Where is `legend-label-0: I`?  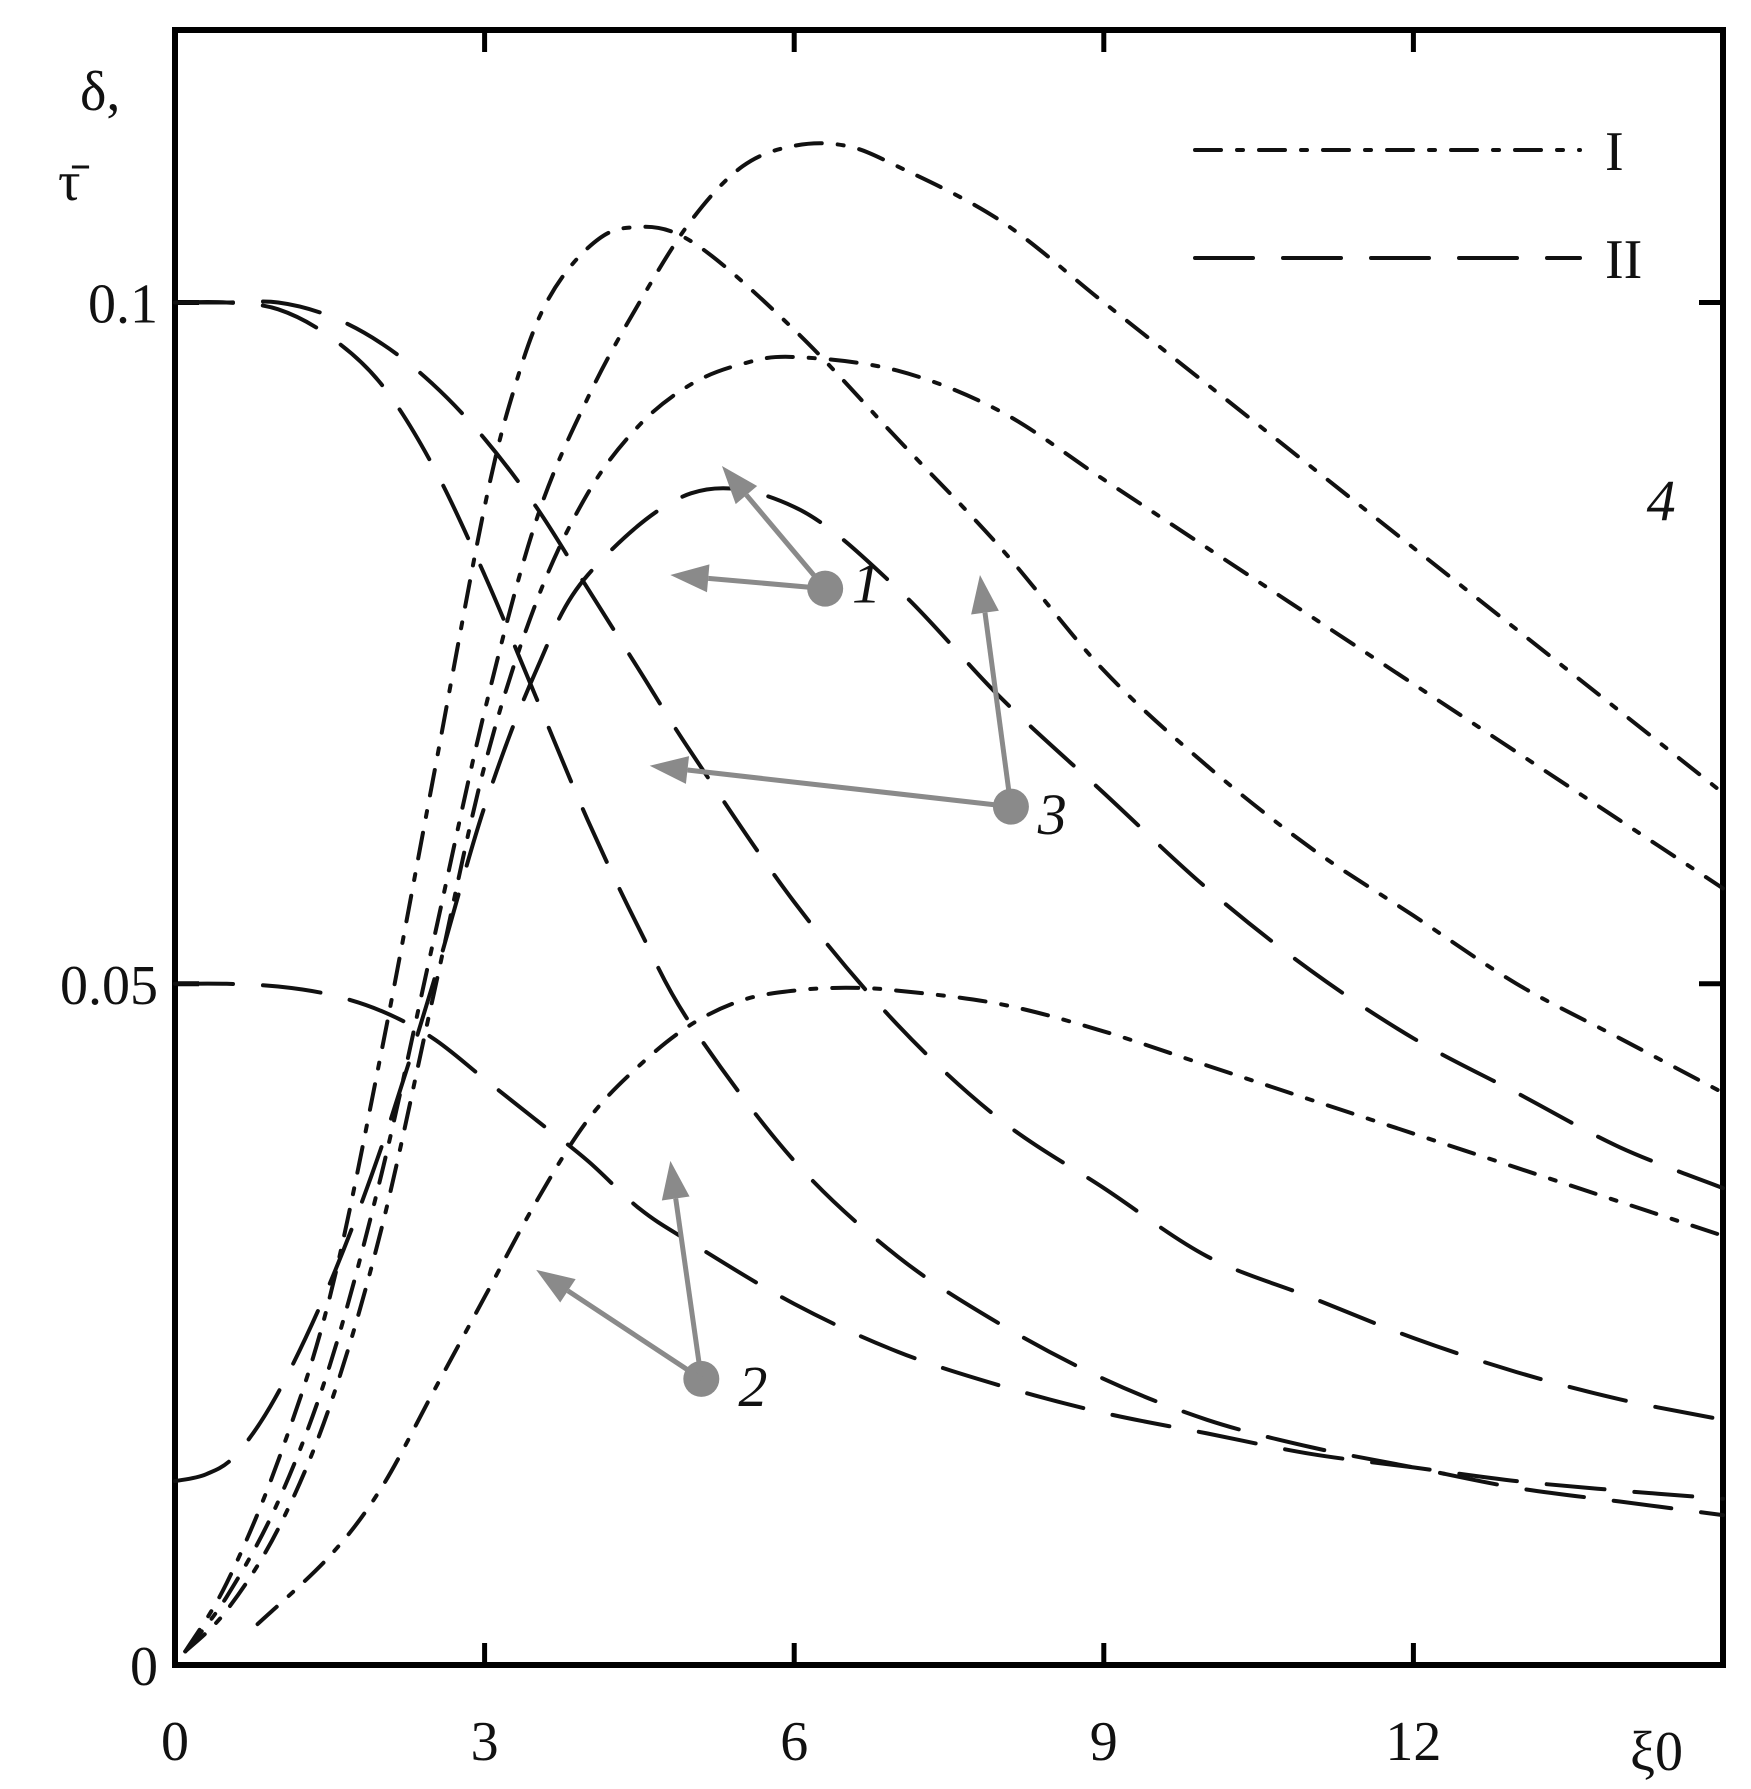 legend-label-0: I is located at coordinates (1614, 152).